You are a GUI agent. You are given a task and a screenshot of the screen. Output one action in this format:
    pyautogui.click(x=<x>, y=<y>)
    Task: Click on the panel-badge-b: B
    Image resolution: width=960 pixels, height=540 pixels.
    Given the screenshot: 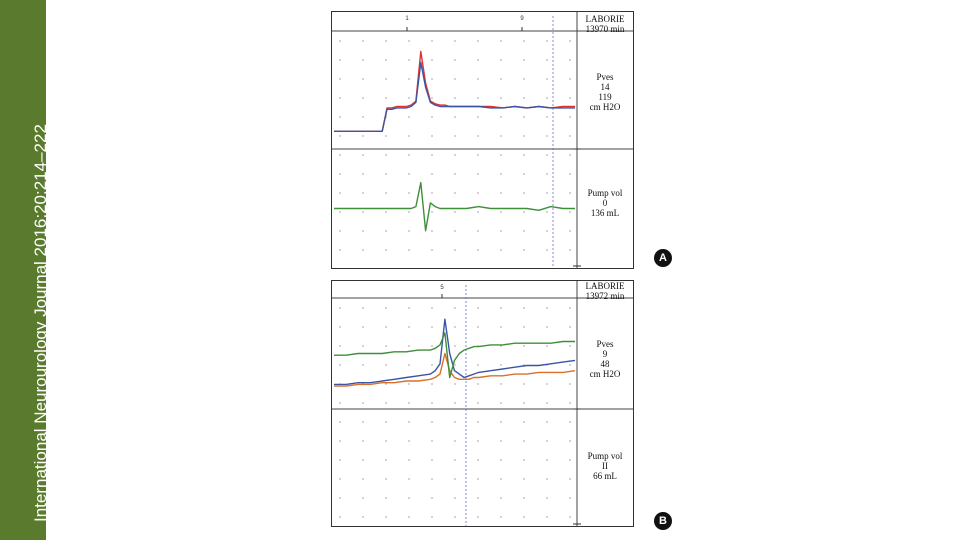 What is the action you would take?
    pyautogui.click(x=663, y=521)
    